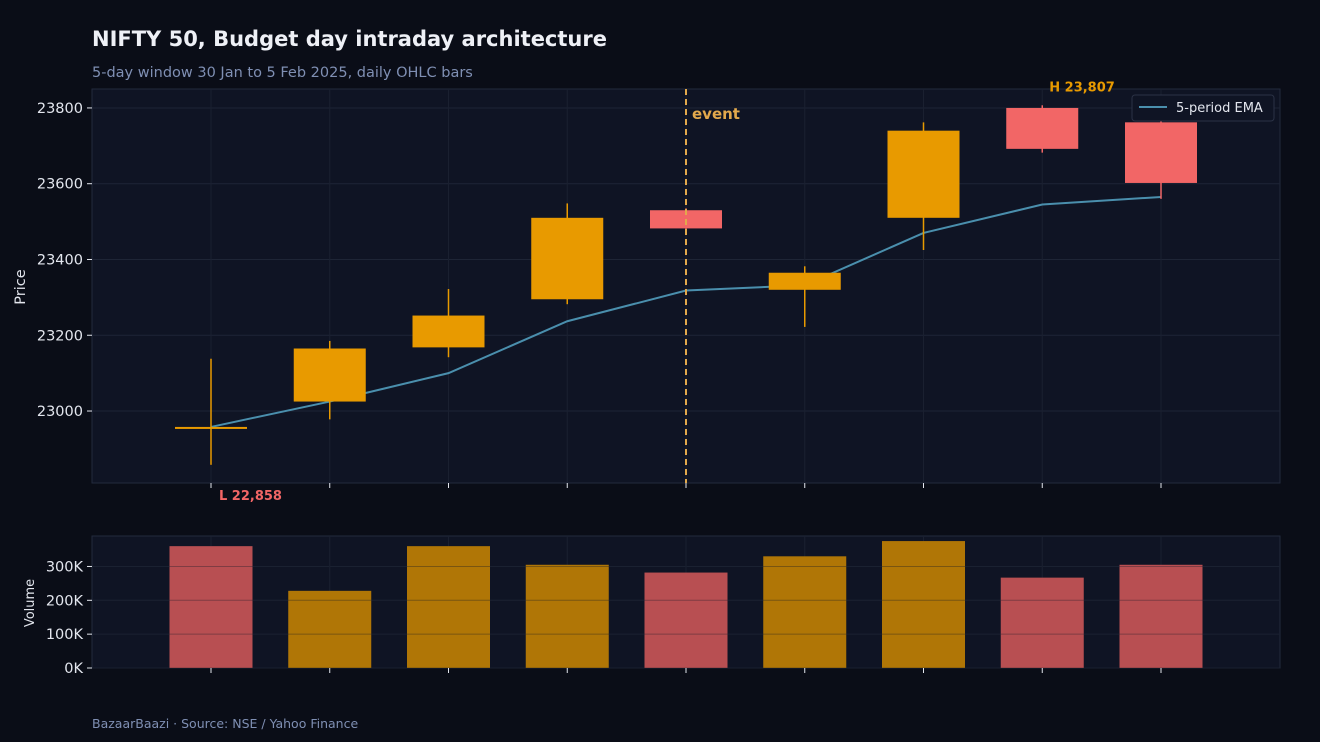  What do you see at coordinates (60, 260) in the screenshot?
I see `price-y-tick-label: 23400` at bounding box center [60, 260].